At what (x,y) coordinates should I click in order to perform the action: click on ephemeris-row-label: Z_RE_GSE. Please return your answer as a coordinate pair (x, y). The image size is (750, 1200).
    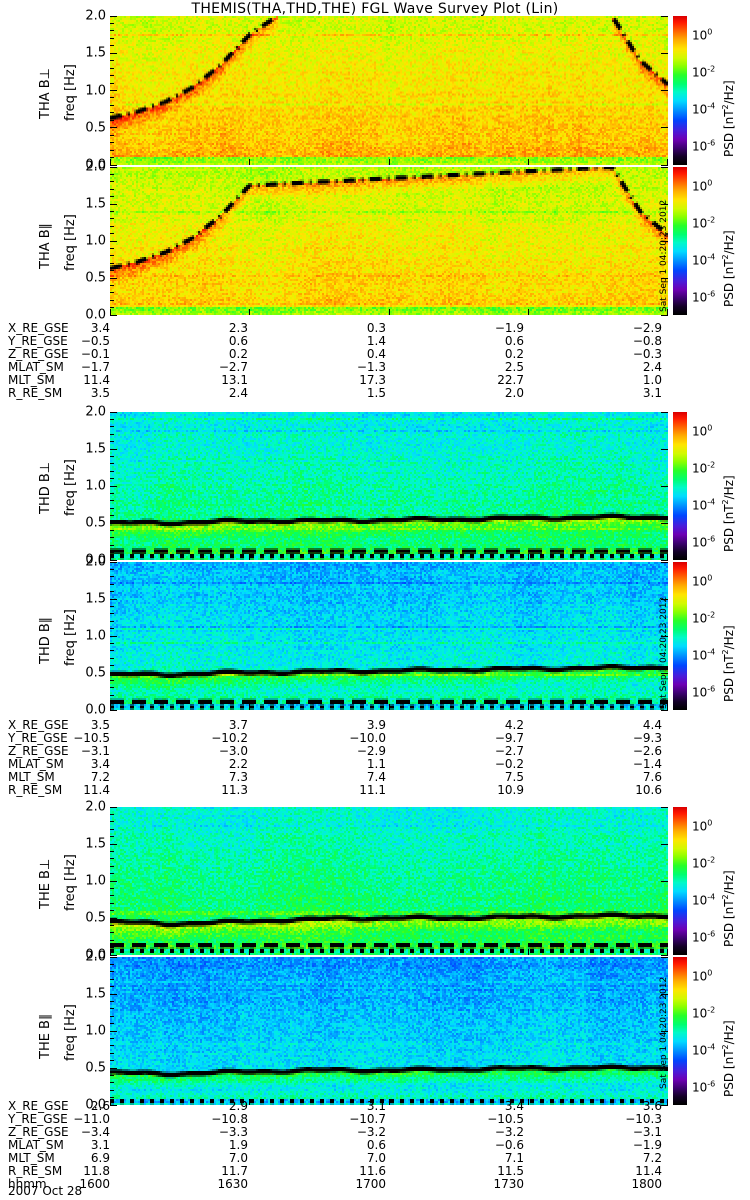
    Looking at the image, I should click on (38, 354).